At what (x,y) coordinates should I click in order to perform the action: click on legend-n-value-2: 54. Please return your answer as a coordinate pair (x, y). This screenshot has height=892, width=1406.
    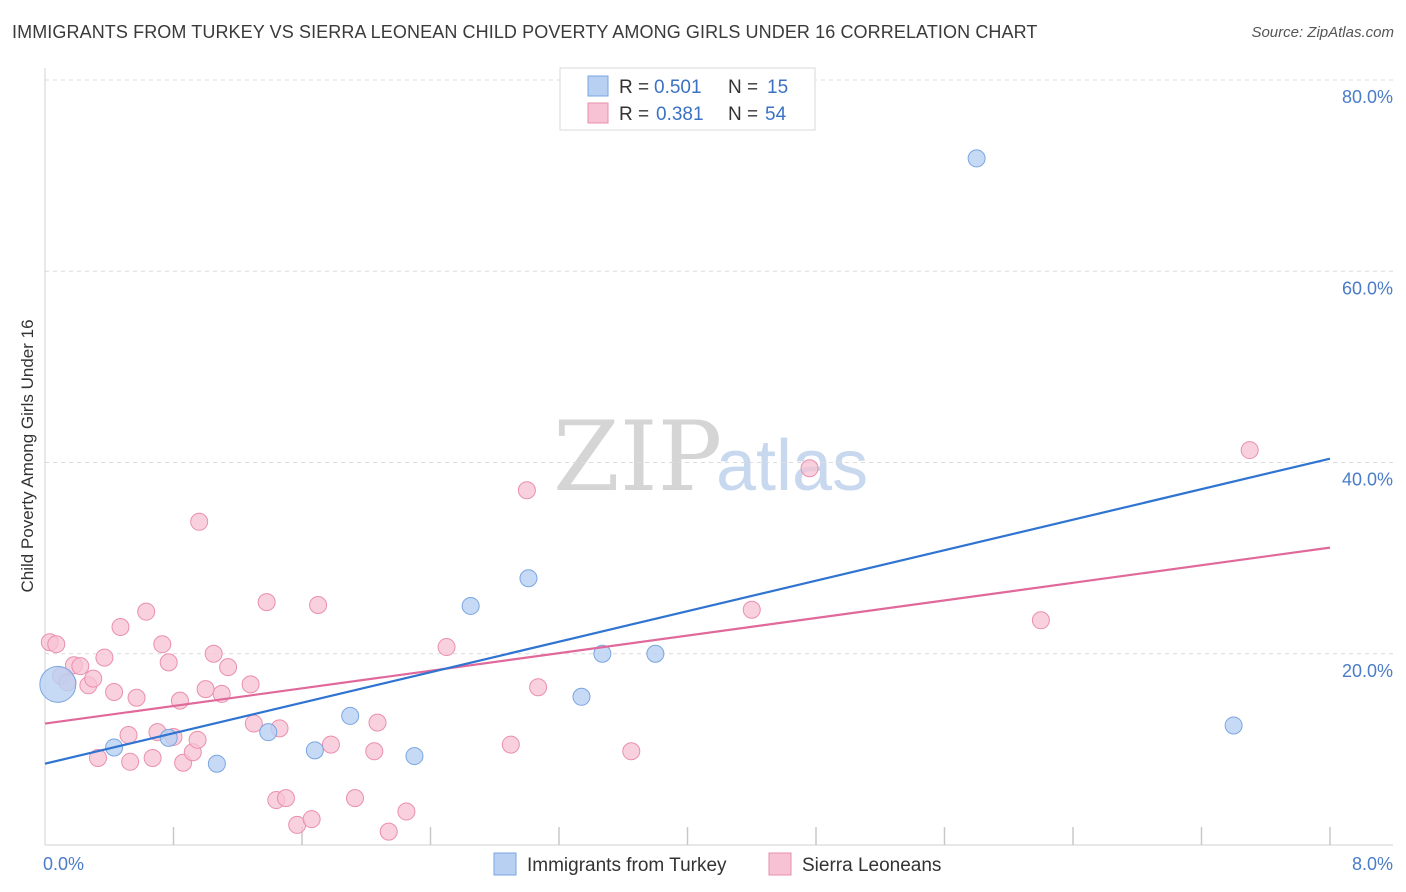
    Looking at the image, I should click on (776, 114).